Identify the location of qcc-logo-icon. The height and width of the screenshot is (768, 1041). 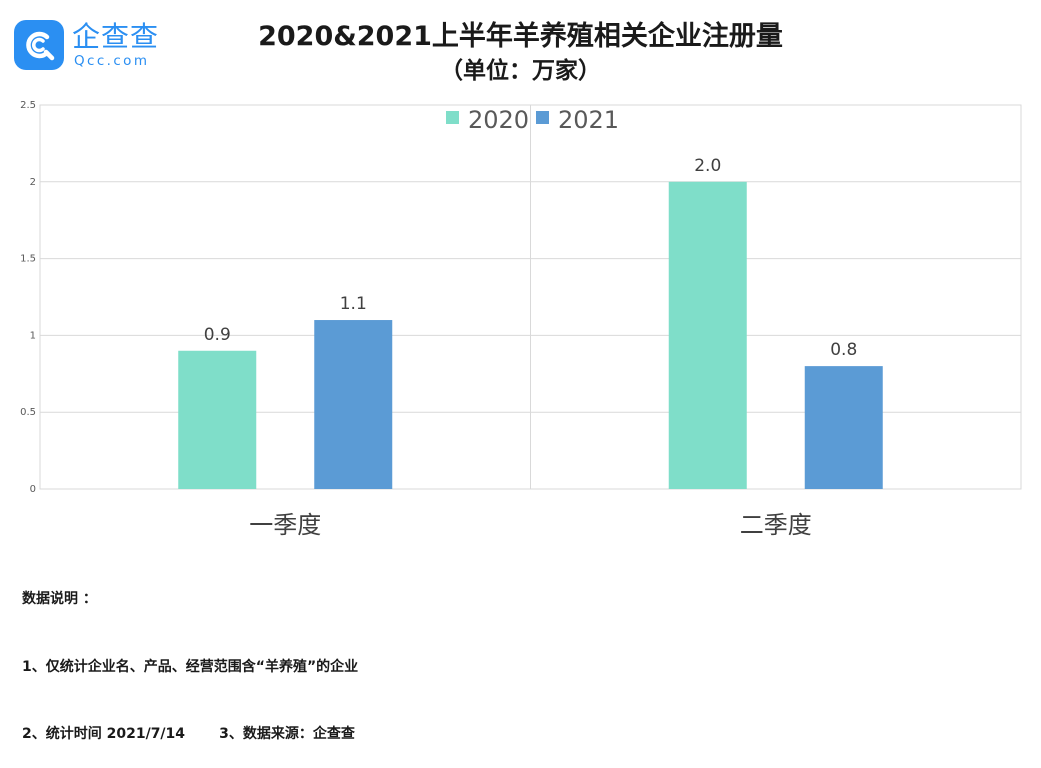
(39, 45).